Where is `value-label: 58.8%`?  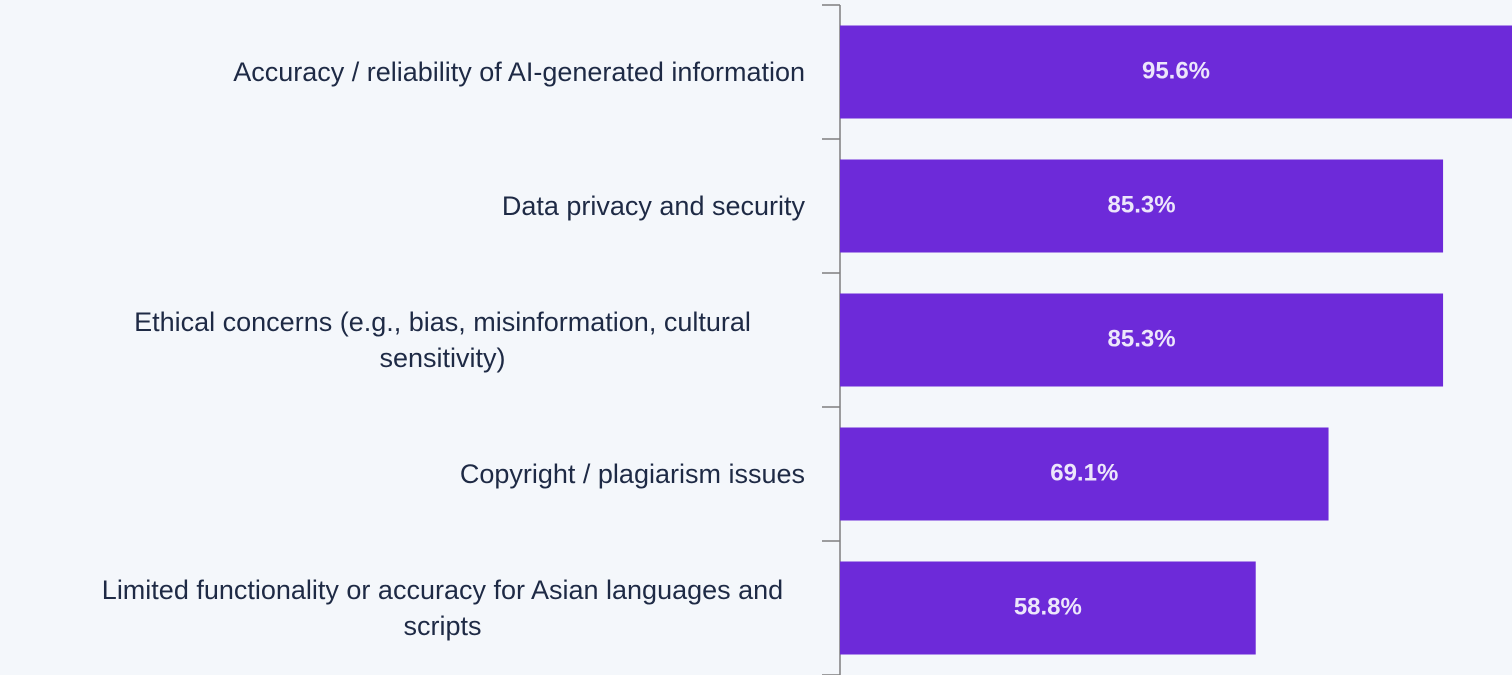 value-label: 58.8% is located at coordinates (1048, 606).